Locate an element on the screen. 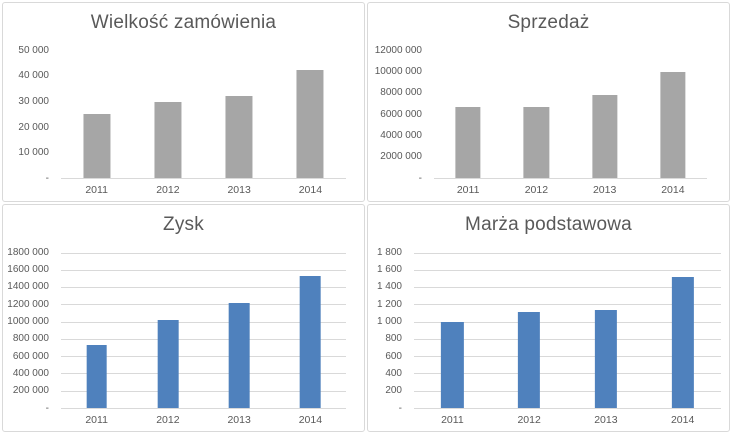 The width and height of the screenshot is (735, 437). chart-title: Zysk is located at coordinates (183, 224).